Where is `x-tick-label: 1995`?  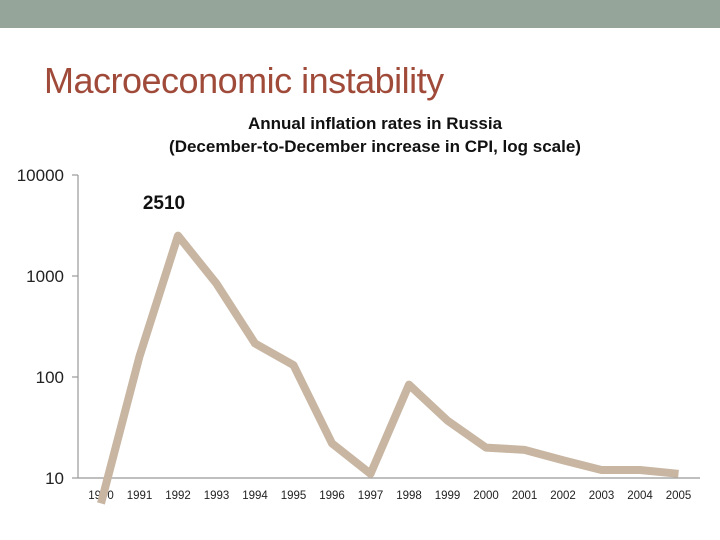
x-tick-label: 1995 is located at coordinates (294, 496).